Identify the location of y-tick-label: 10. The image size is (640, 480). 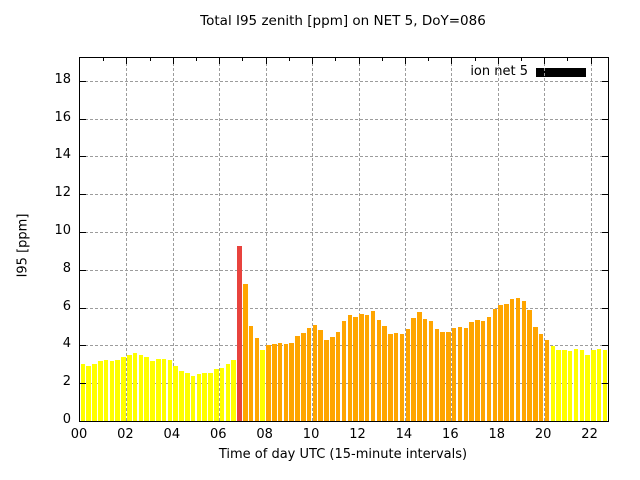
(62, 230).